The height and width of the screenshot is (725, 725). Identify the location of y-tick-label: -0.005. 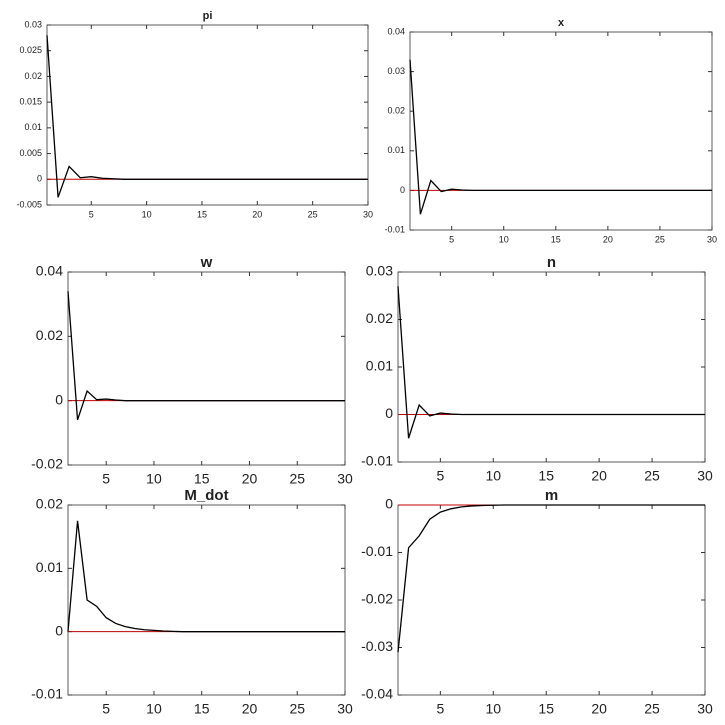
(29, 204).